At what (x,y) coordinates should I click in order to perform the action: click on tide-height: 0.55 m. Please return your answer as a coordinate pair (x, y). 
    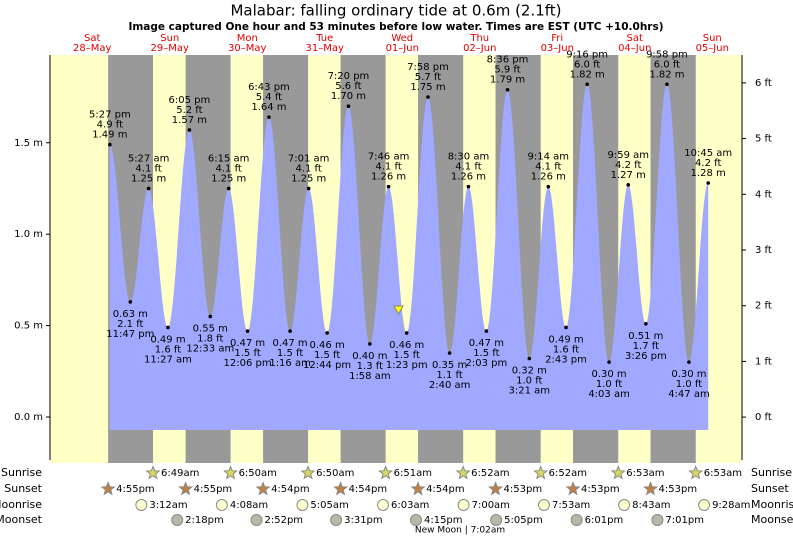
    Looking at the image, I should click on (210, 328).